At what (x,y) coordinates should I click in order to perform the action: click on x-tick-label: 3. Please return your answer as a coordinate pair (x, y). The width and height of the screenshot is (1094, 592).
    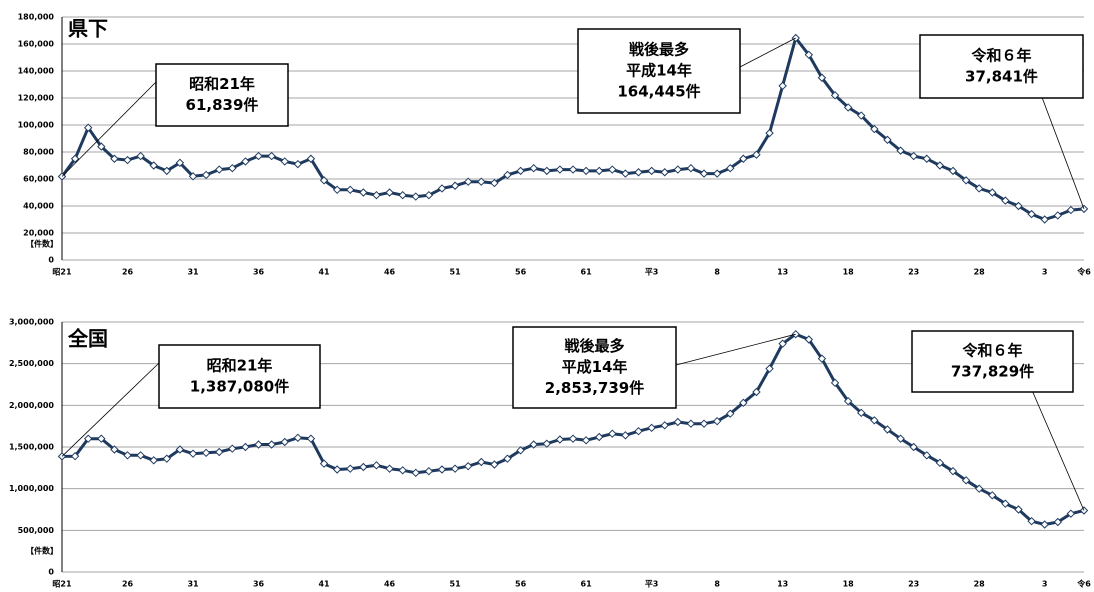
    Looking at the image, I should click on (1045, 584).